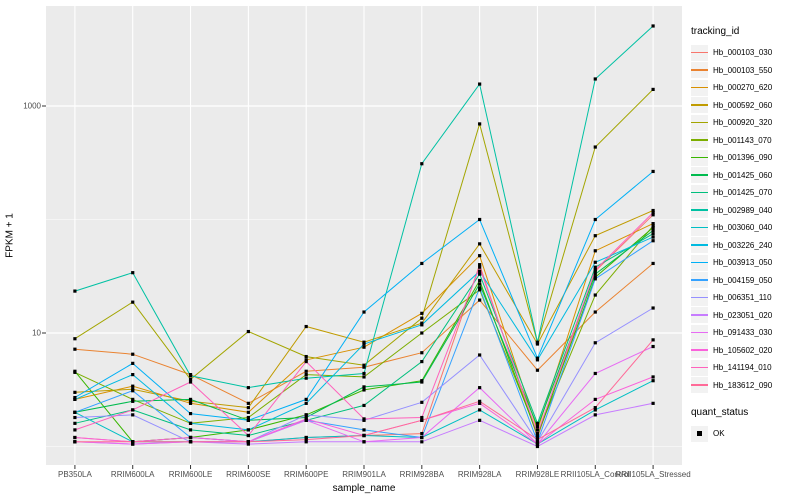  What do you see at coordinates (745, 386) in the screenshot?
I see `legend-item-Hb_183612_090: Hb_183612_090` at bounding box center [745, 386].